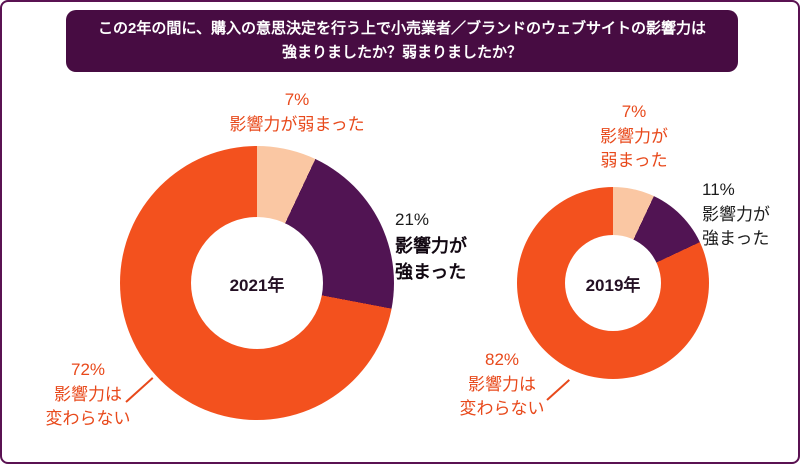 The height and width of the screenshot is (464, 800). I want to click on label-2019-weaker-text-line1: 影響力が, so click(634, 136).